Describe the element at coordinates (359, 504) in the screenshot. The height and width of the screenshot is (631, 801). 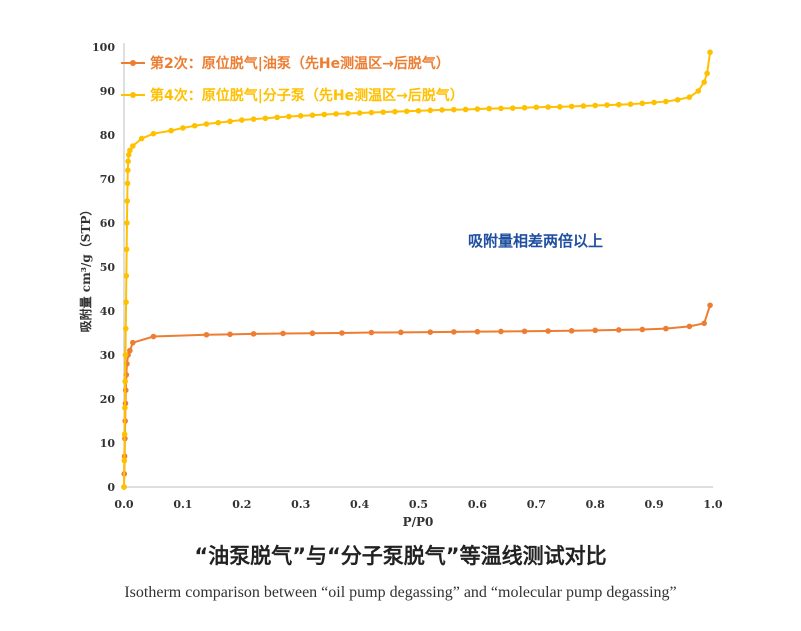
I see `x-tick-label: 0.4` at that location.